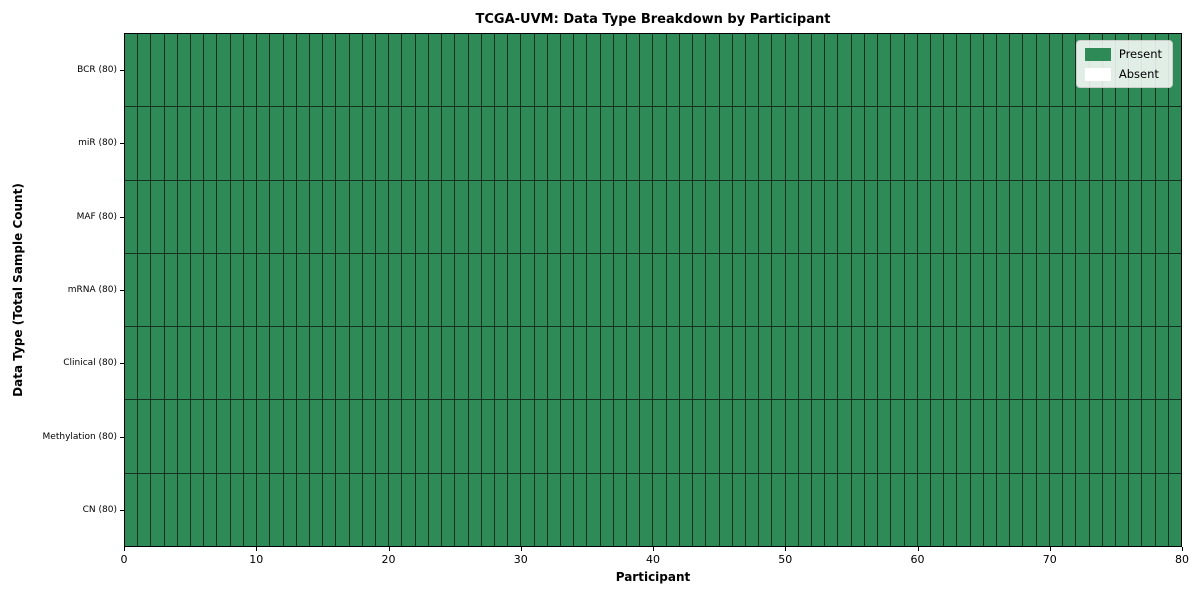 The height and width of the screenshot is (600, 1200). I want to click on x-tick-label: 40, so click(653, 559).